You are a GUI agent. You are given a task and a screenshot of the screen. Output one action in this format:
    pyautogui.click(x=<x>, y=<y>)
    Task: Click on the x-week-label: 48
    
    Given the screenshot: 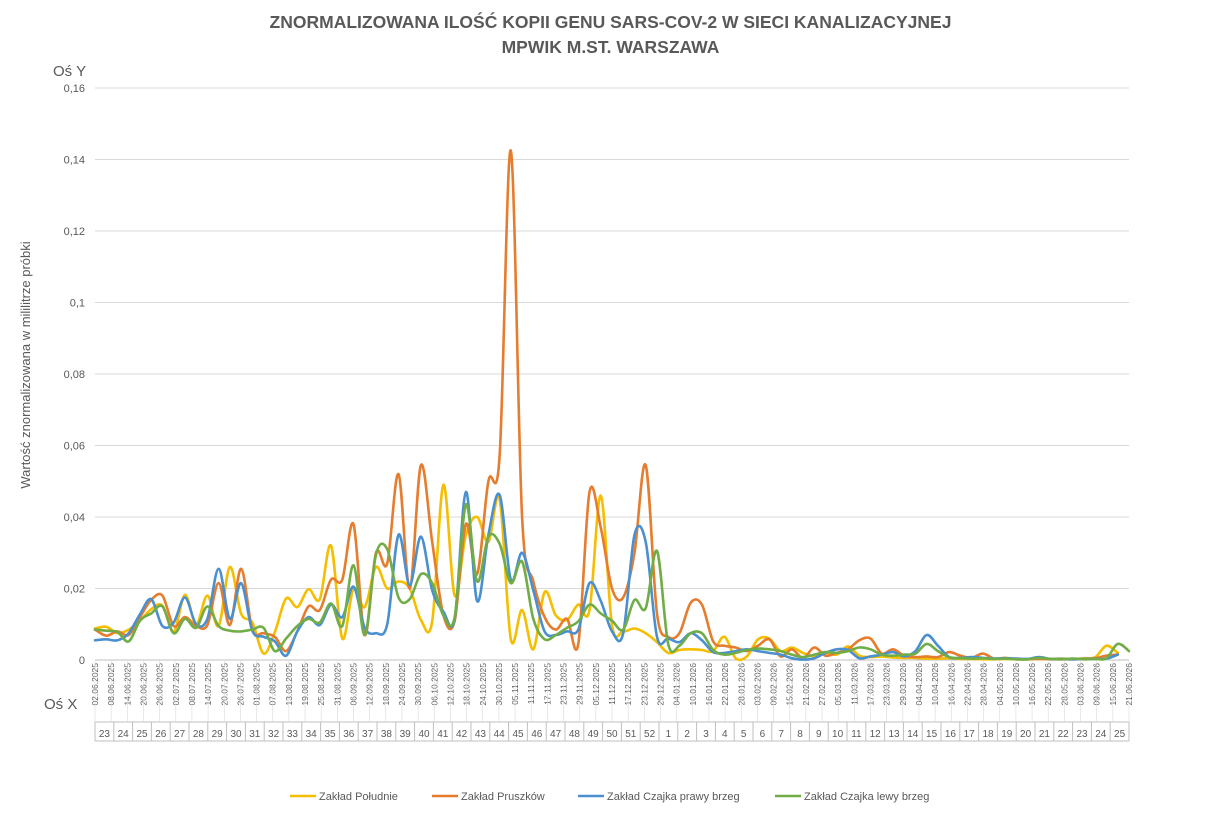 What is the action you would take?
    pyautogui.click(x=575, y=734)
    